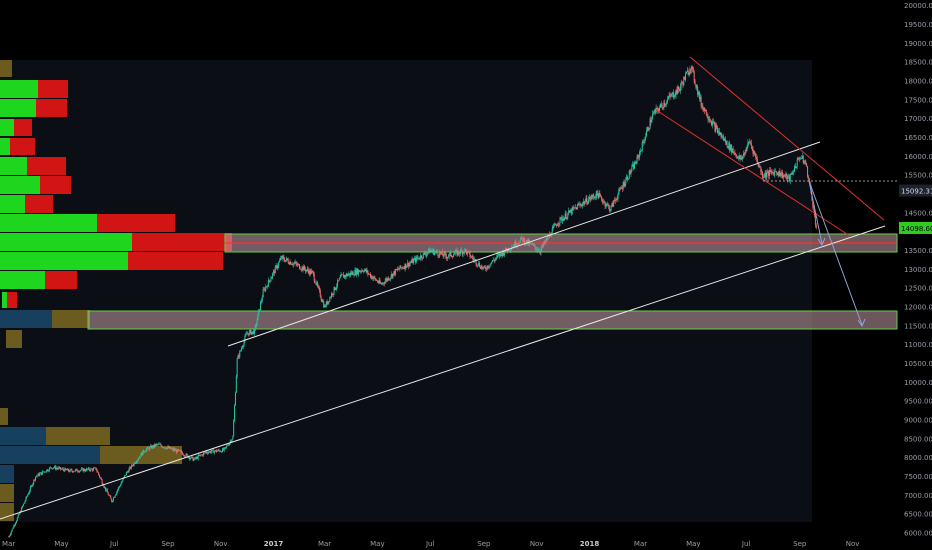 The image size is (932, 550). What do you see at coordinates (800, 544) in the screenshot?
I see `x-tick-label: Sep` at bounding box center [800, 544].